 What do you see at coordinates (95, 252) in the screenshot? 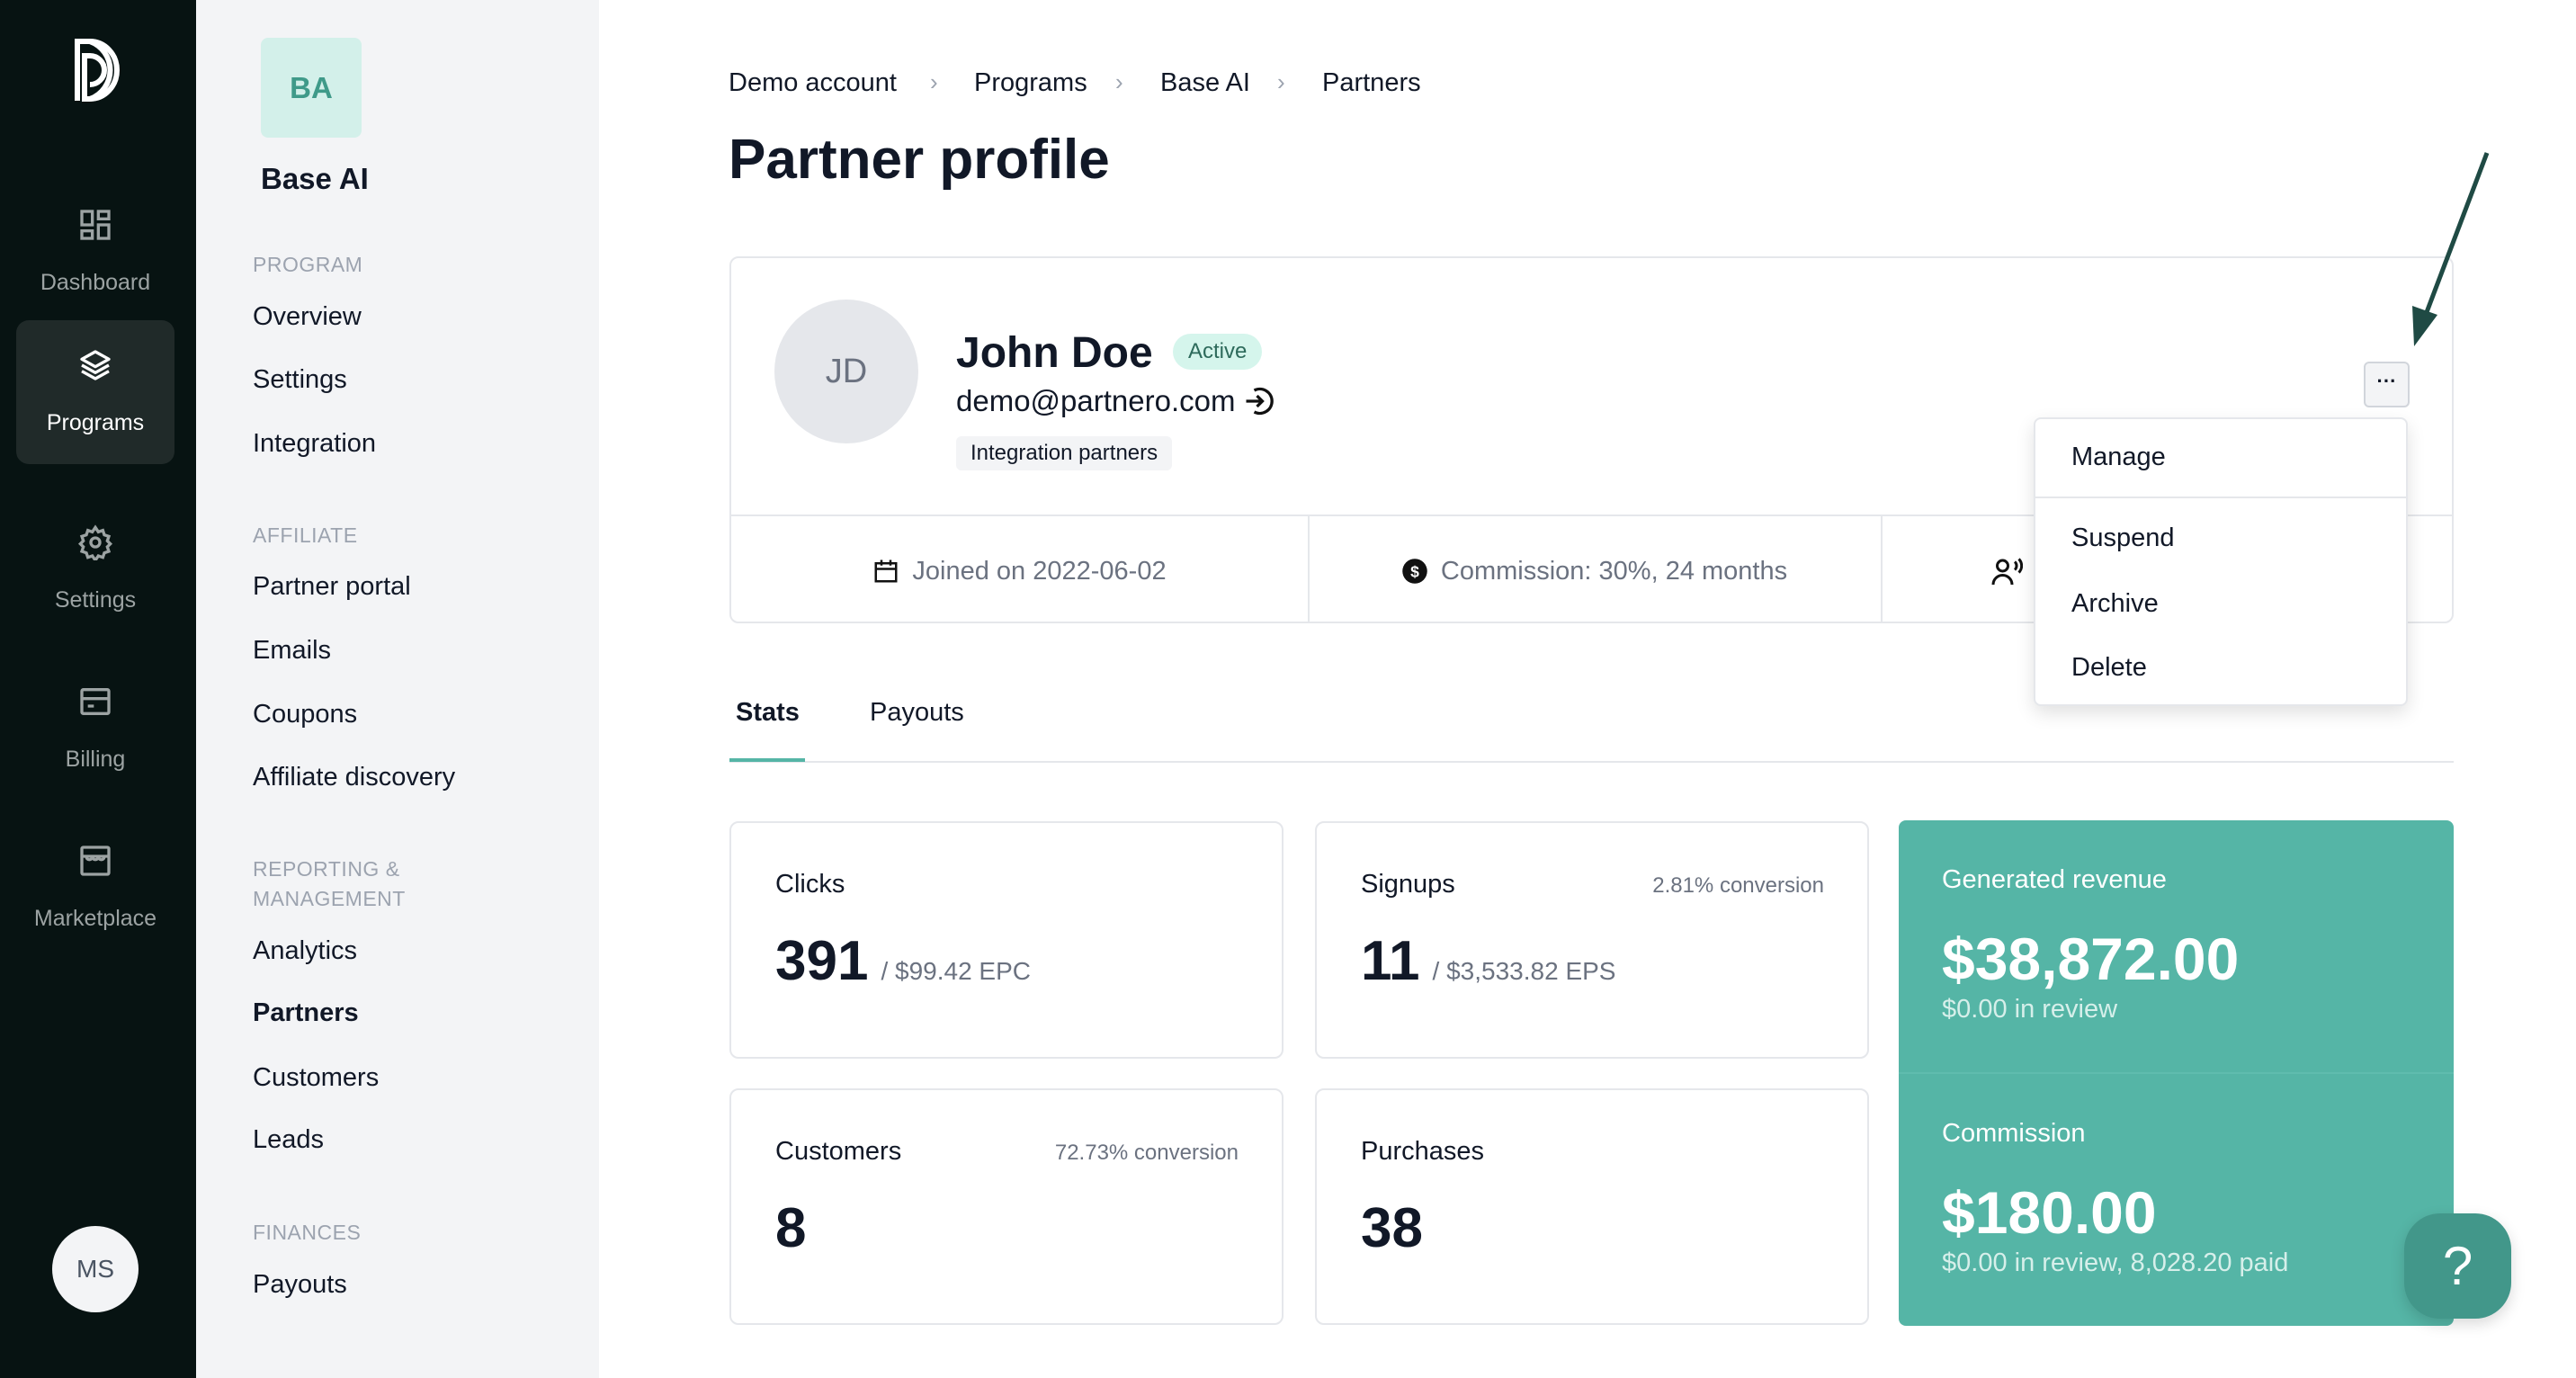
I see `rail-item-dashboard: Dashboard` at bounding box center [95, 252].